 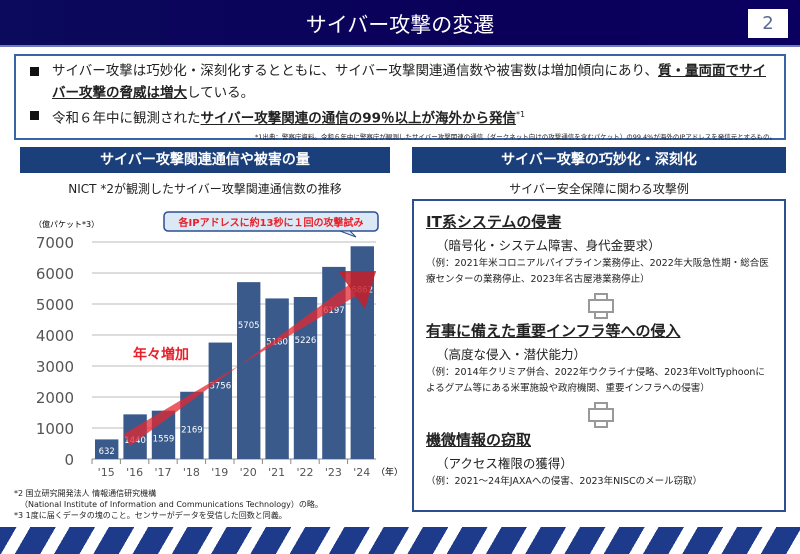 What do you see at coordinates (564, 481) in the screenshot?
I see `item-example: （例：2021～24年JAXAへの侵害、2023年NISCのメール窃取）` at bounding box center [564, 481].